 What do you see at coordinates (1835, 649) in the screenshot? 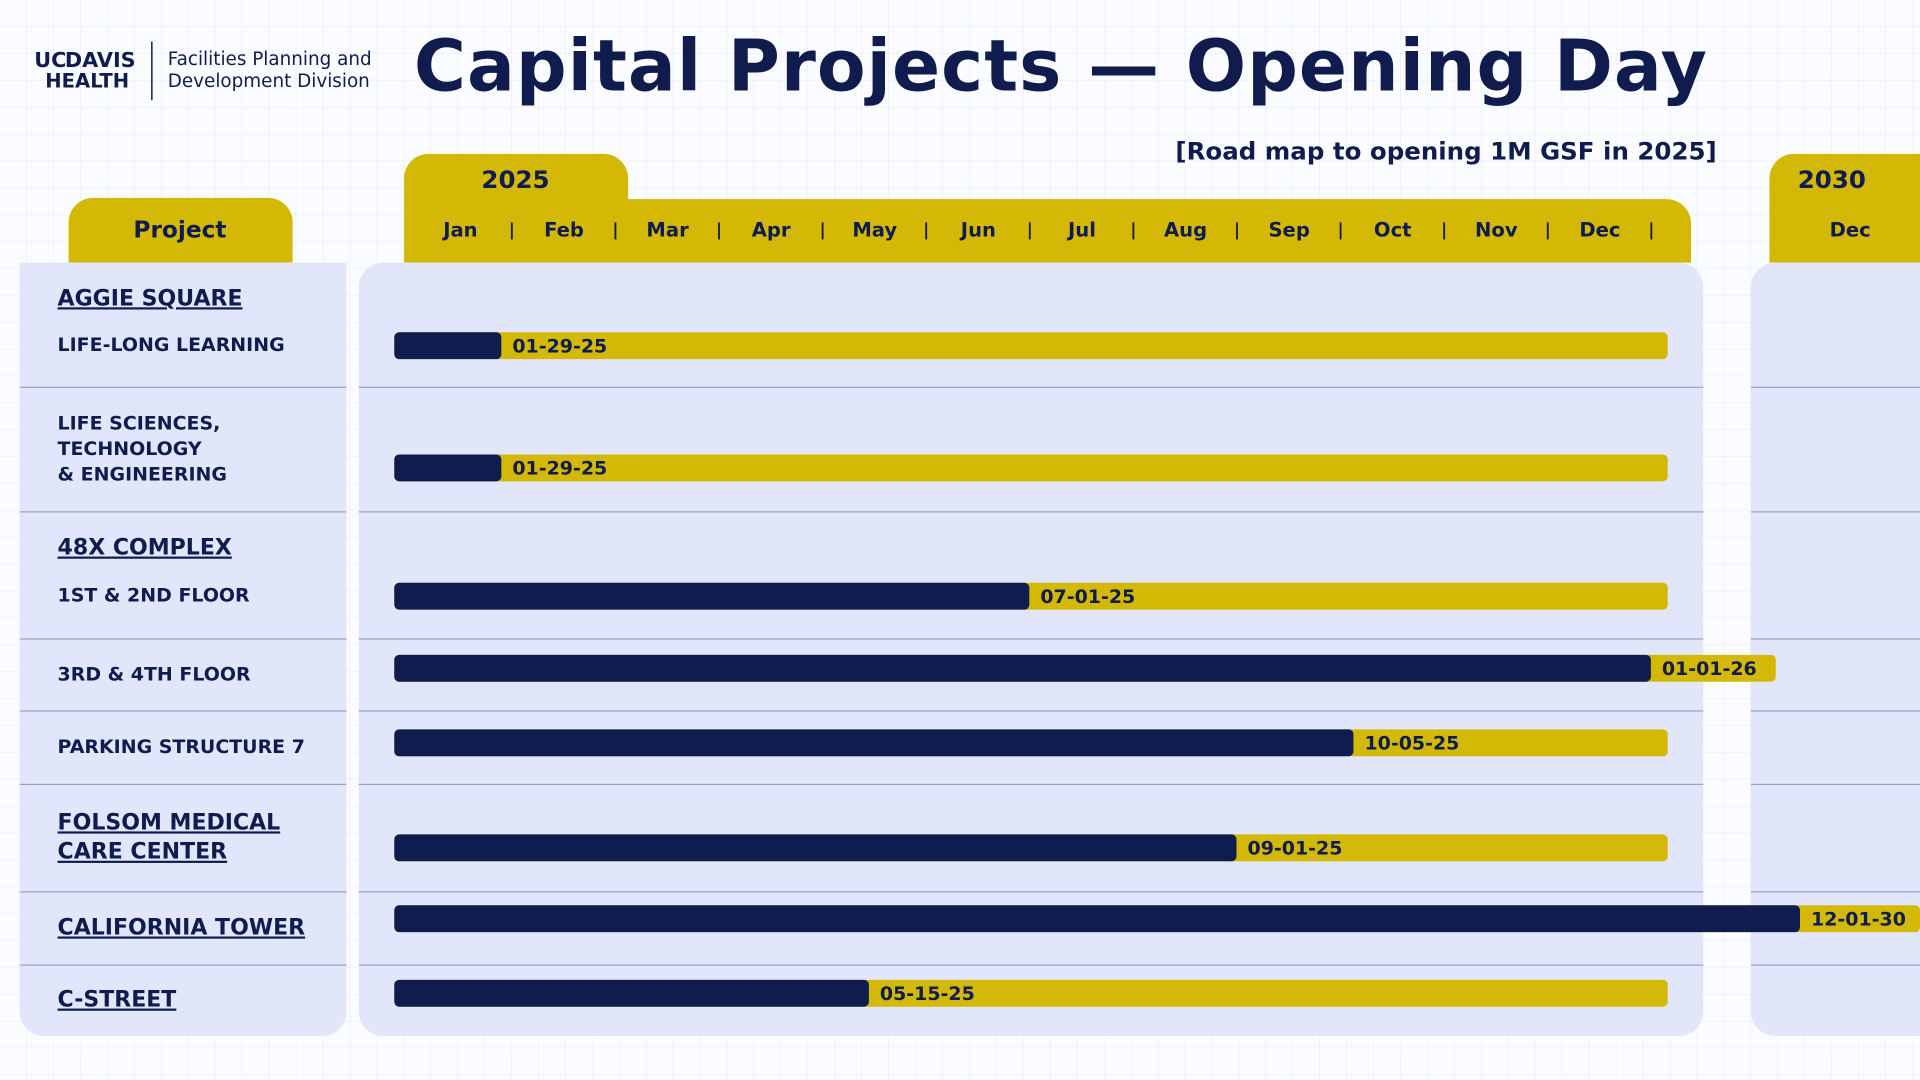
I see `timeline-panel` at bounding box center [1835, 649].